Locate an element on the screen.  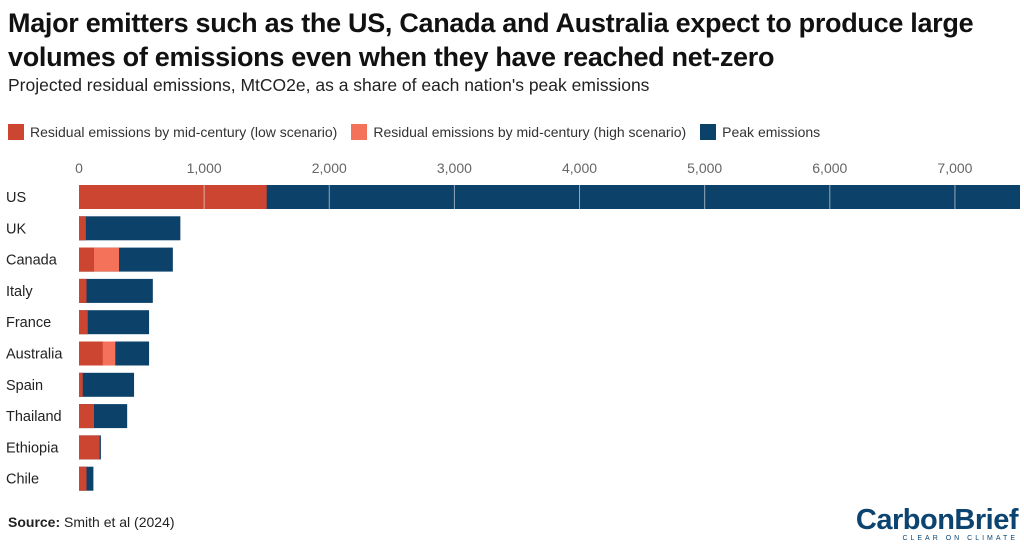
x-tick-label: 2,000 is located at coordinates (329, 168).